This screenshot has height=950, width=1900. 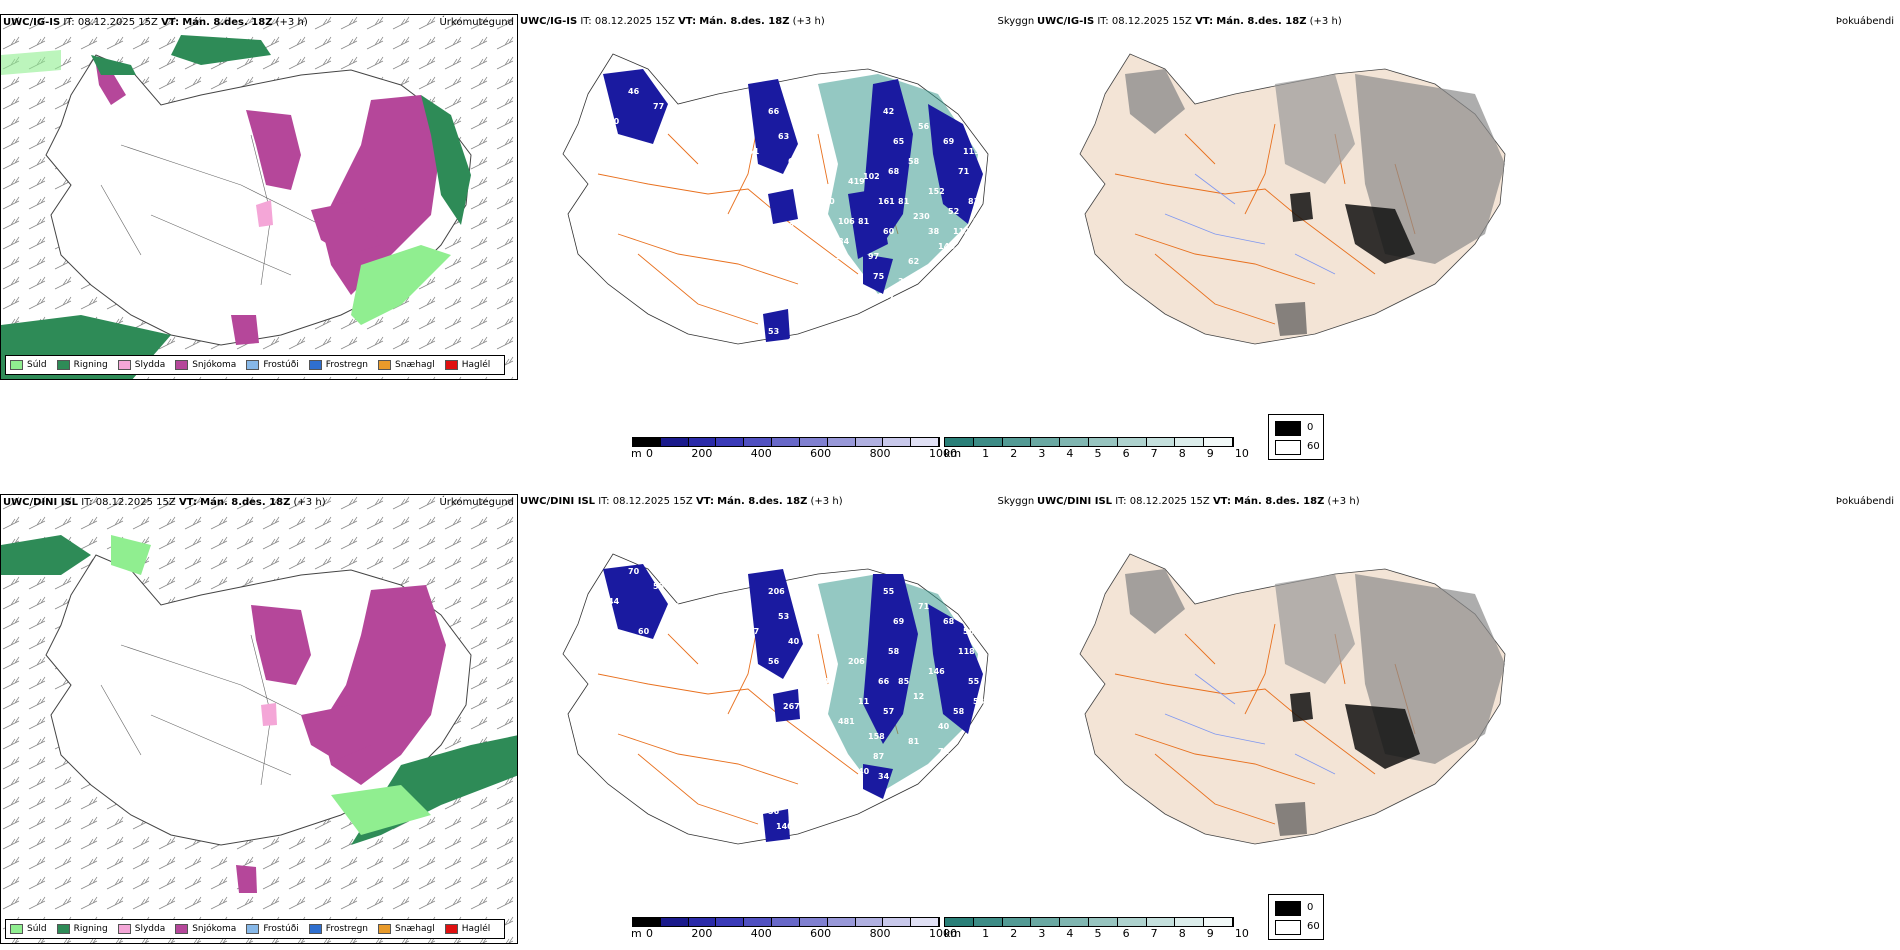 What do you see at coordinates (1296, 437) in the screenshot?
I see `fog-legend-row1: 0 60` at bounding box center [1296, 437].